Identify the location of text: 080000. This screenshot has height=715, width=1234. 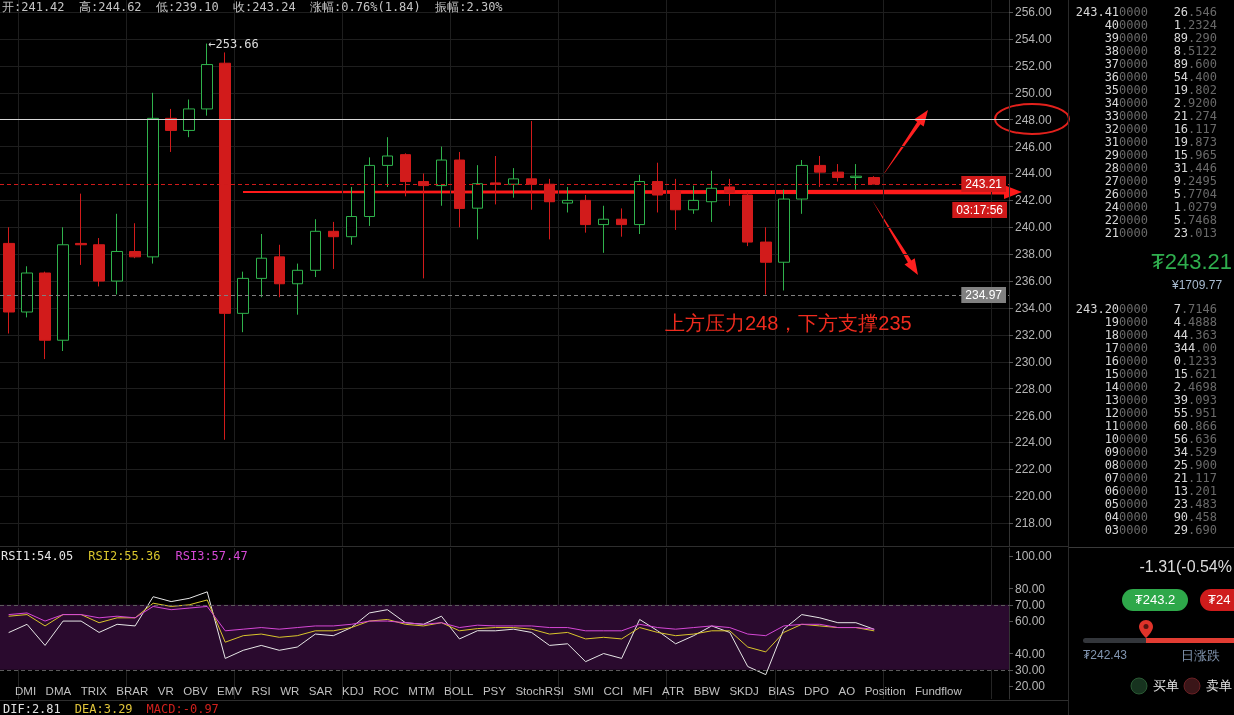
(1126, 464).